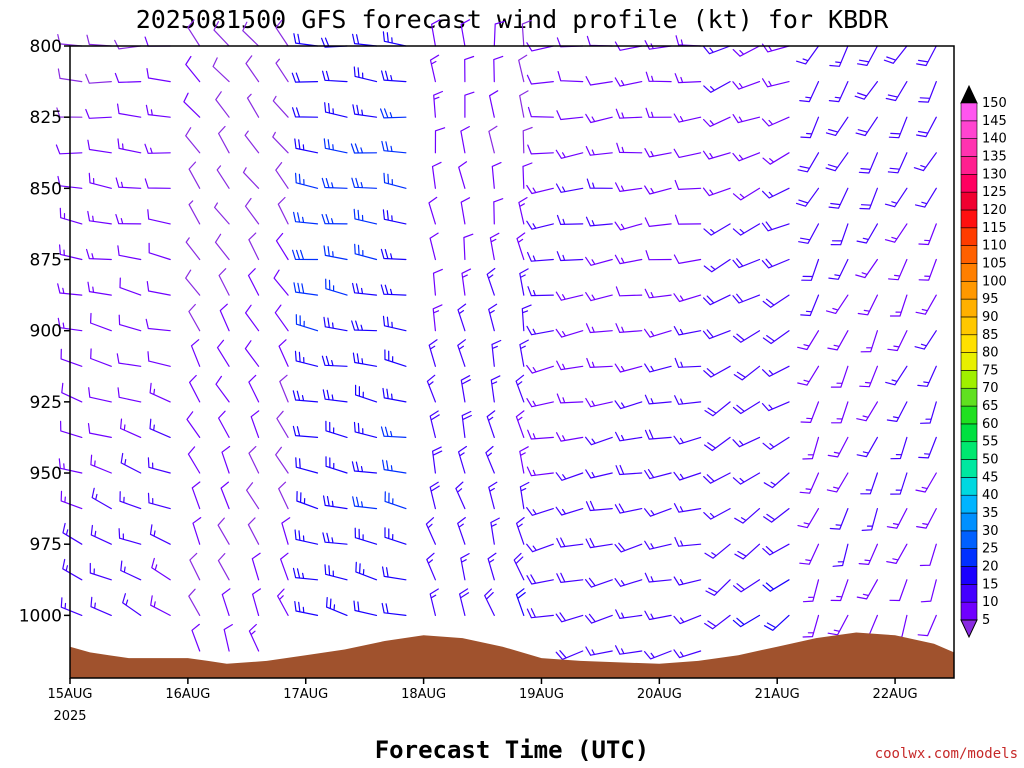  I want to click on x-tick-label: 17AUG, so click(305, 694).